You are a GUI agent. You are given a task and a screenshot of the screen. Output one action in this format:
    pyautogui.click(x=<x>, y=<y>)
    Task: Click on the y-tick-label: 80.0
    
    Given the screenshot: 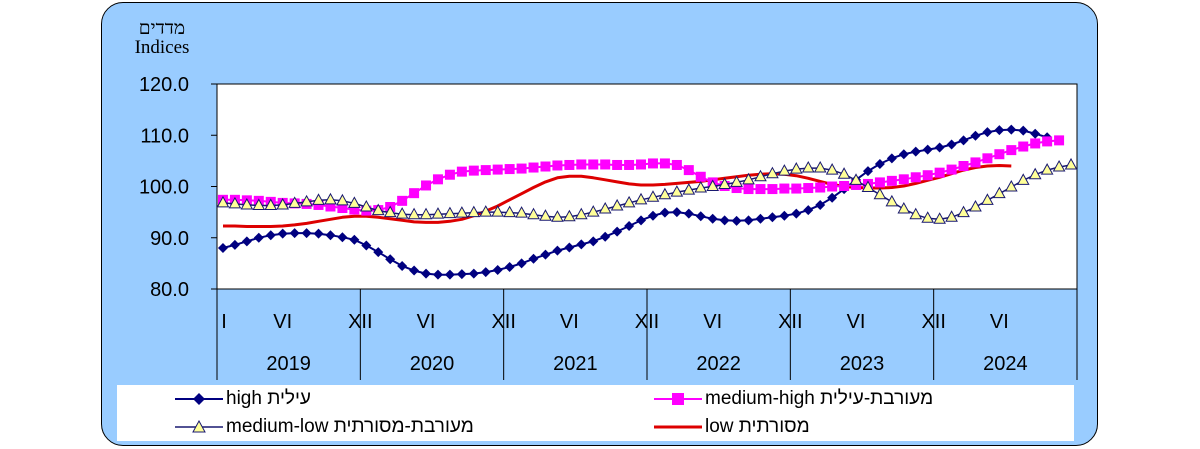 What is the action you would take?
    pyautogui.click(x=169, y=290)
    